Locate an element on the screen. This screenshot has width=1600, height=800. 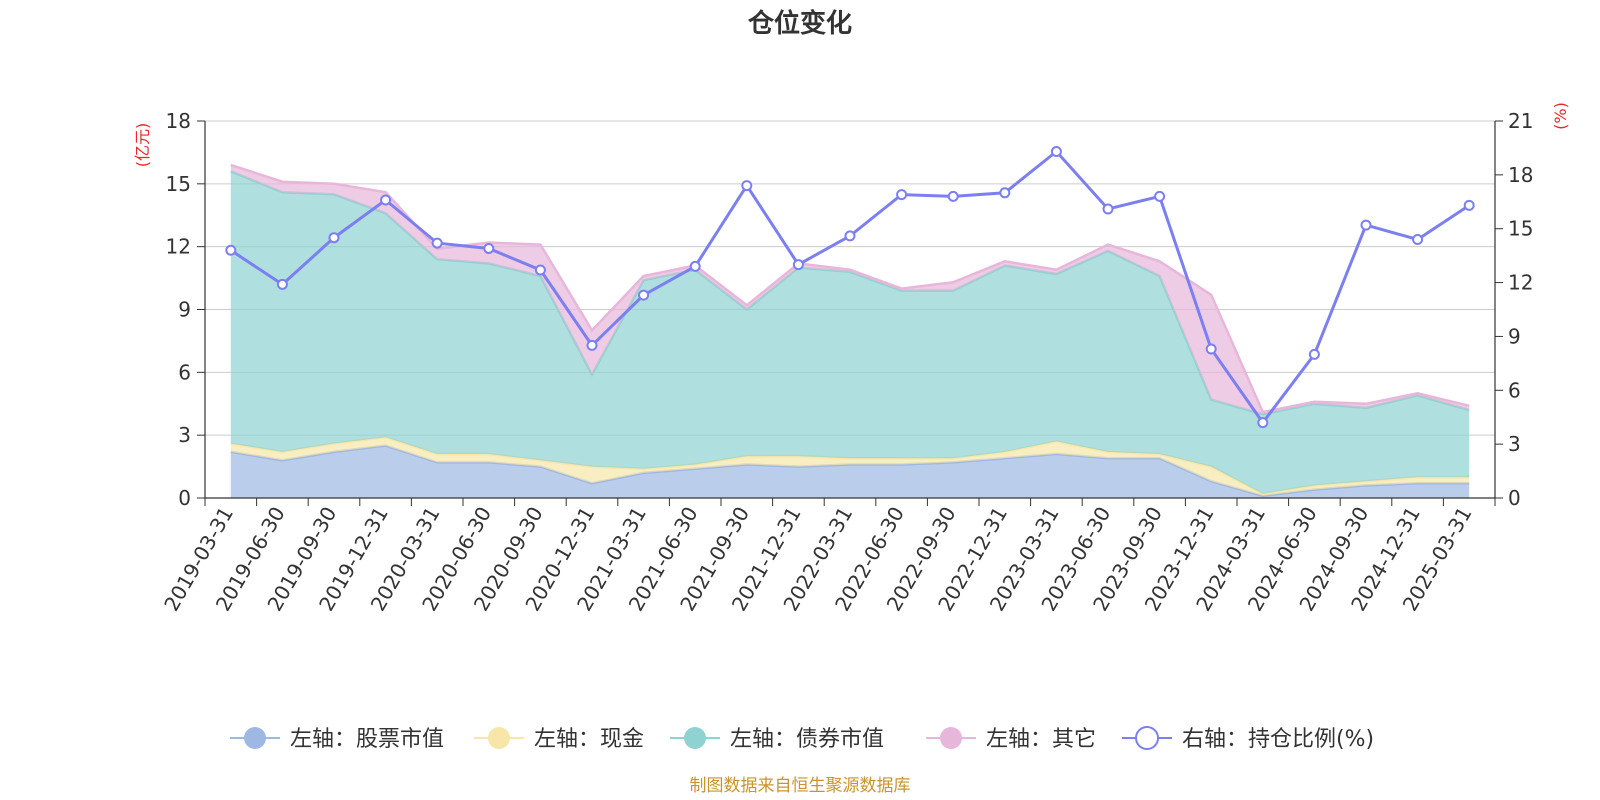
legend-label: 左轴：股票市值 is located at coordinates (367, 739).